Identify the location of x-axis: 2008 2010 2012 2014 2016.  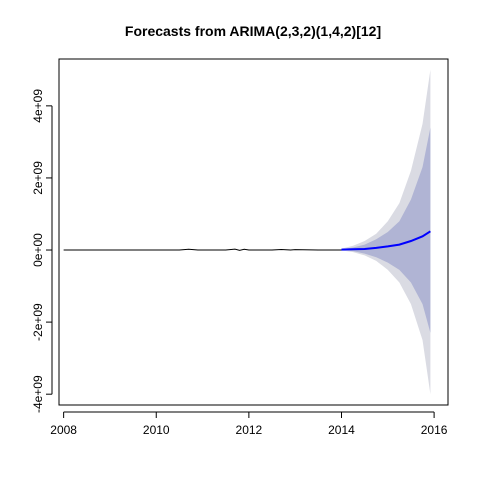
(249, 424).